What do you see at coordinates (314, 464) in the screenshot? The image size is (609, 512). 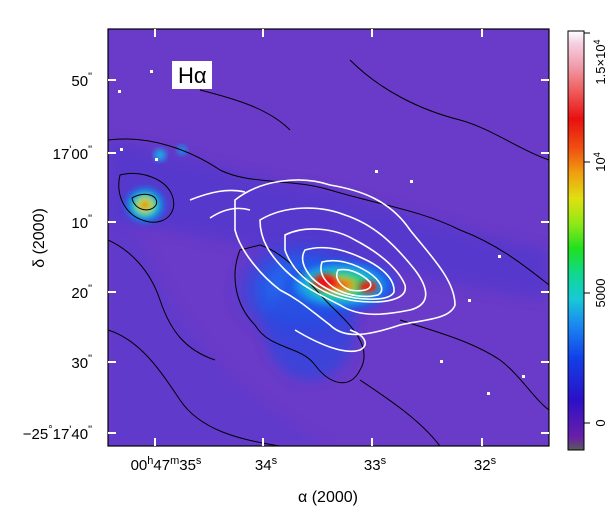 I see `x-tick-labels: 00h47m35s 34s 33s 32s` at bounding box center [314, 464].